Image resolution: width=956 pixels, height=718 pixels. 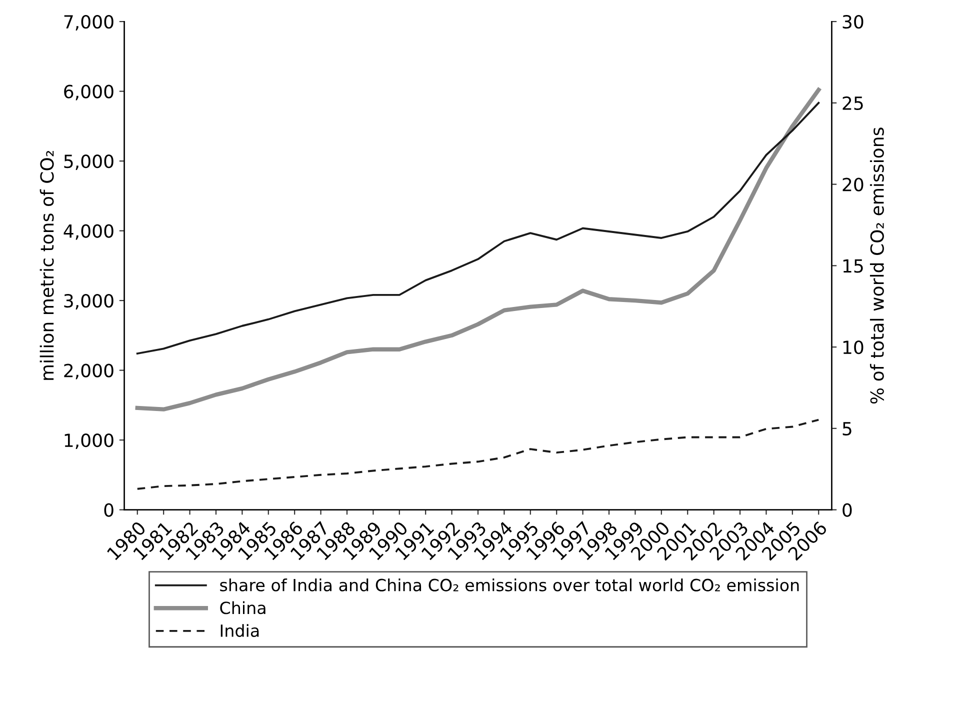 I want to click on y2-tick-label: 20, so click(x=853, y=185).